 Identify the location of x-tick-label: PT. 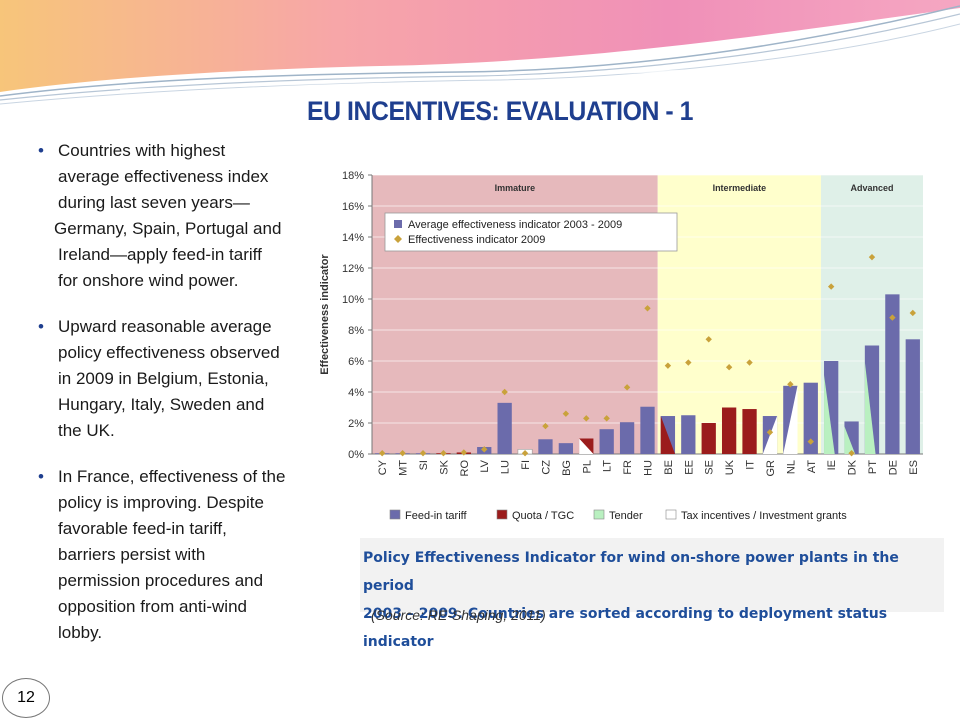
(873, 467).